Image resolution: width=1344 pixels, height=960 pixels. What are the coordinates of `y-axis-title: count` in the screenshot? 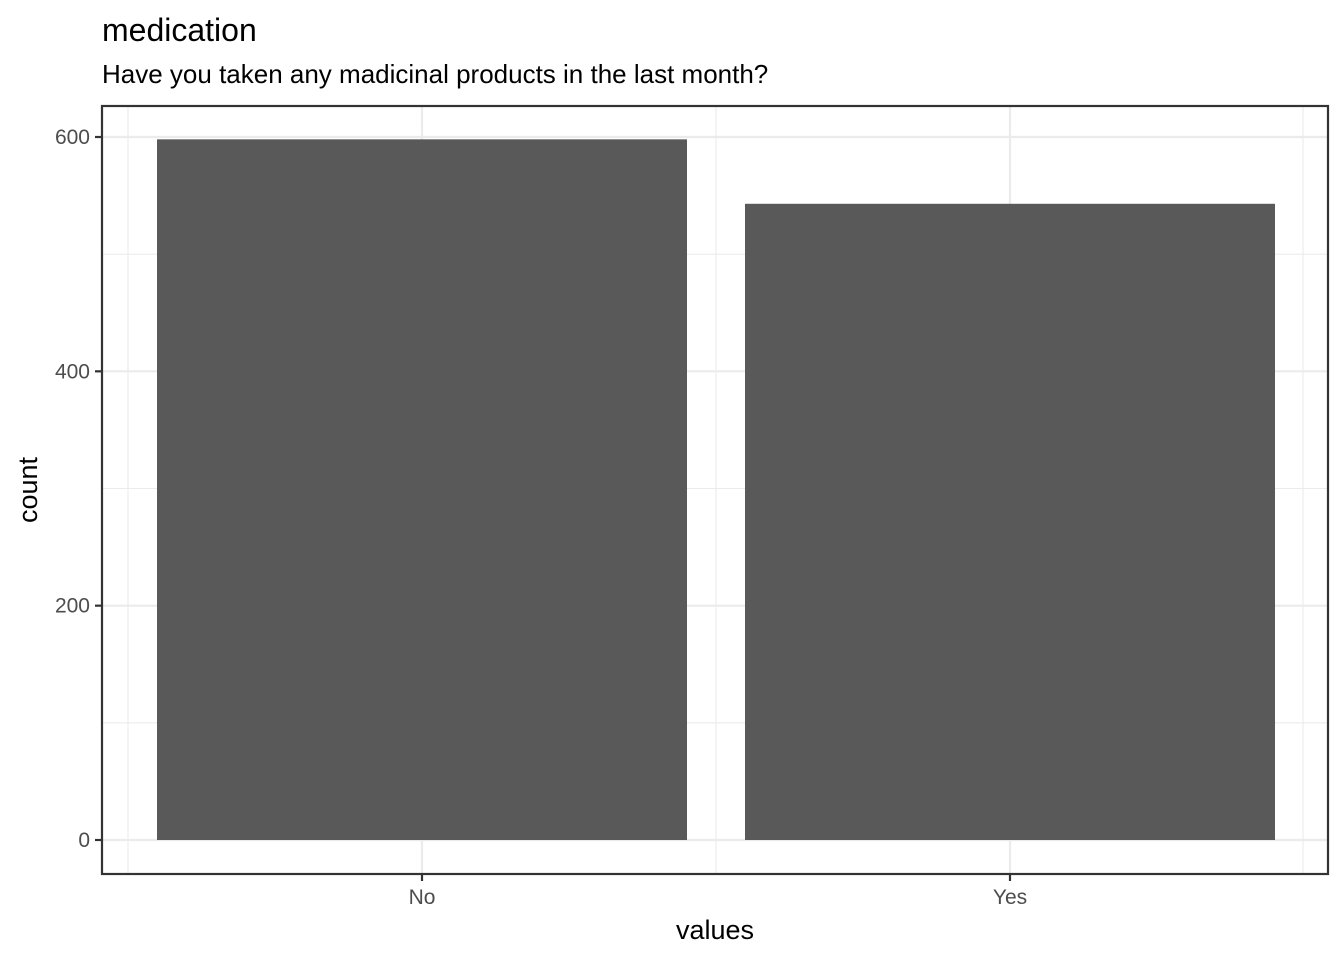 It's located at (28, 489).